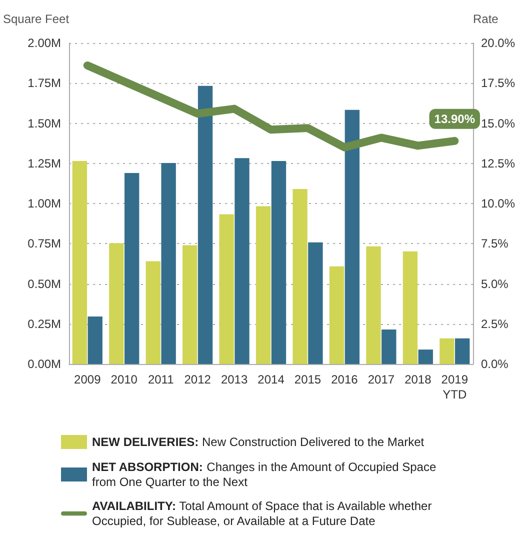 This screenshot has width=523, height=536. Describe the element at coordinates (88, 379) in the screenshot. I see `x-tick-label: 2009` at that location.